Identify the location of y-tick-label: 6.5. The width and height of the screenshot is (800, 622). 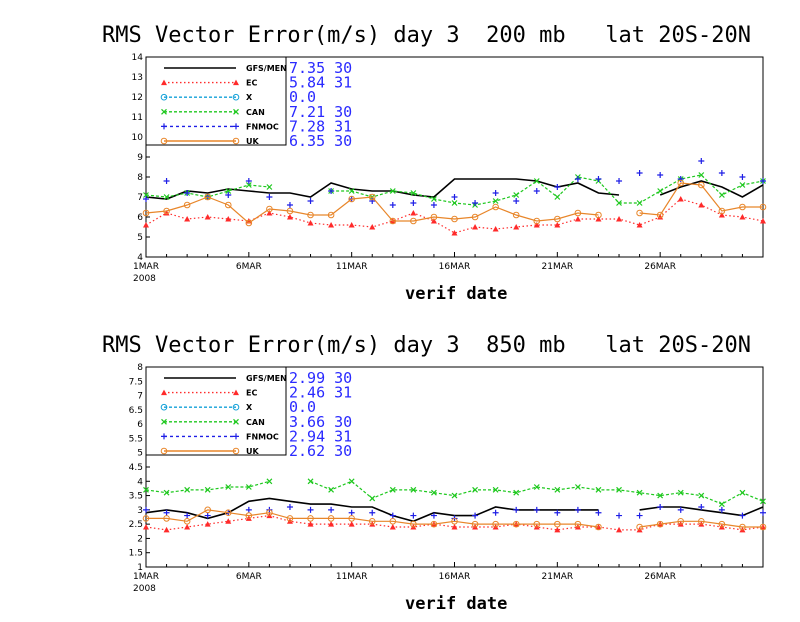
(136, 411).